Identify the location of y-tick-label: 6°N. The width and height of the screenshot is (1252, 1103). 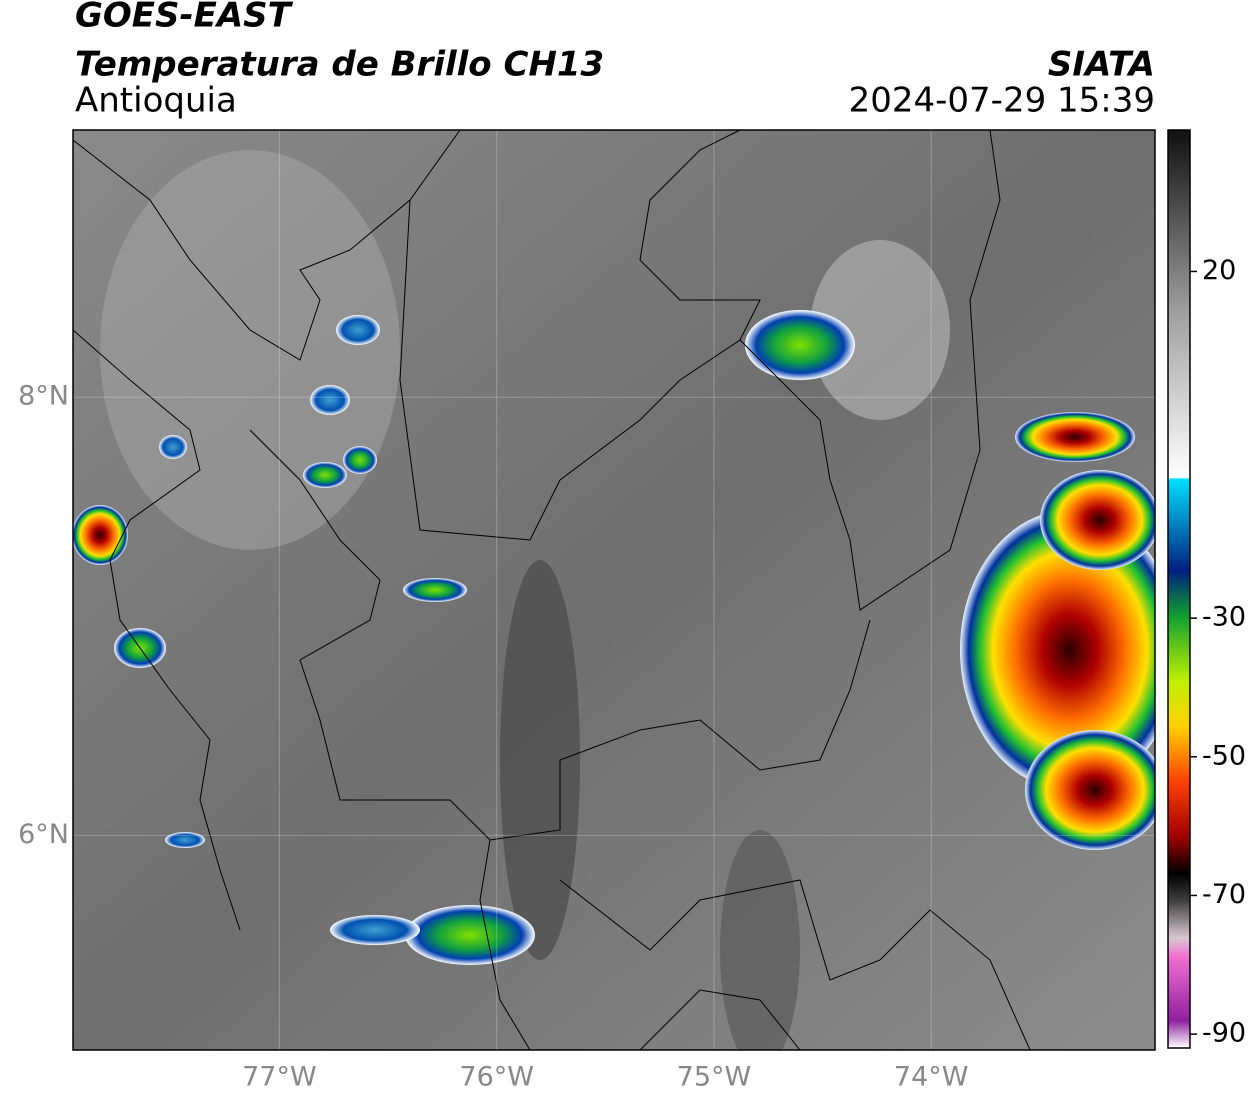
(43, 834).